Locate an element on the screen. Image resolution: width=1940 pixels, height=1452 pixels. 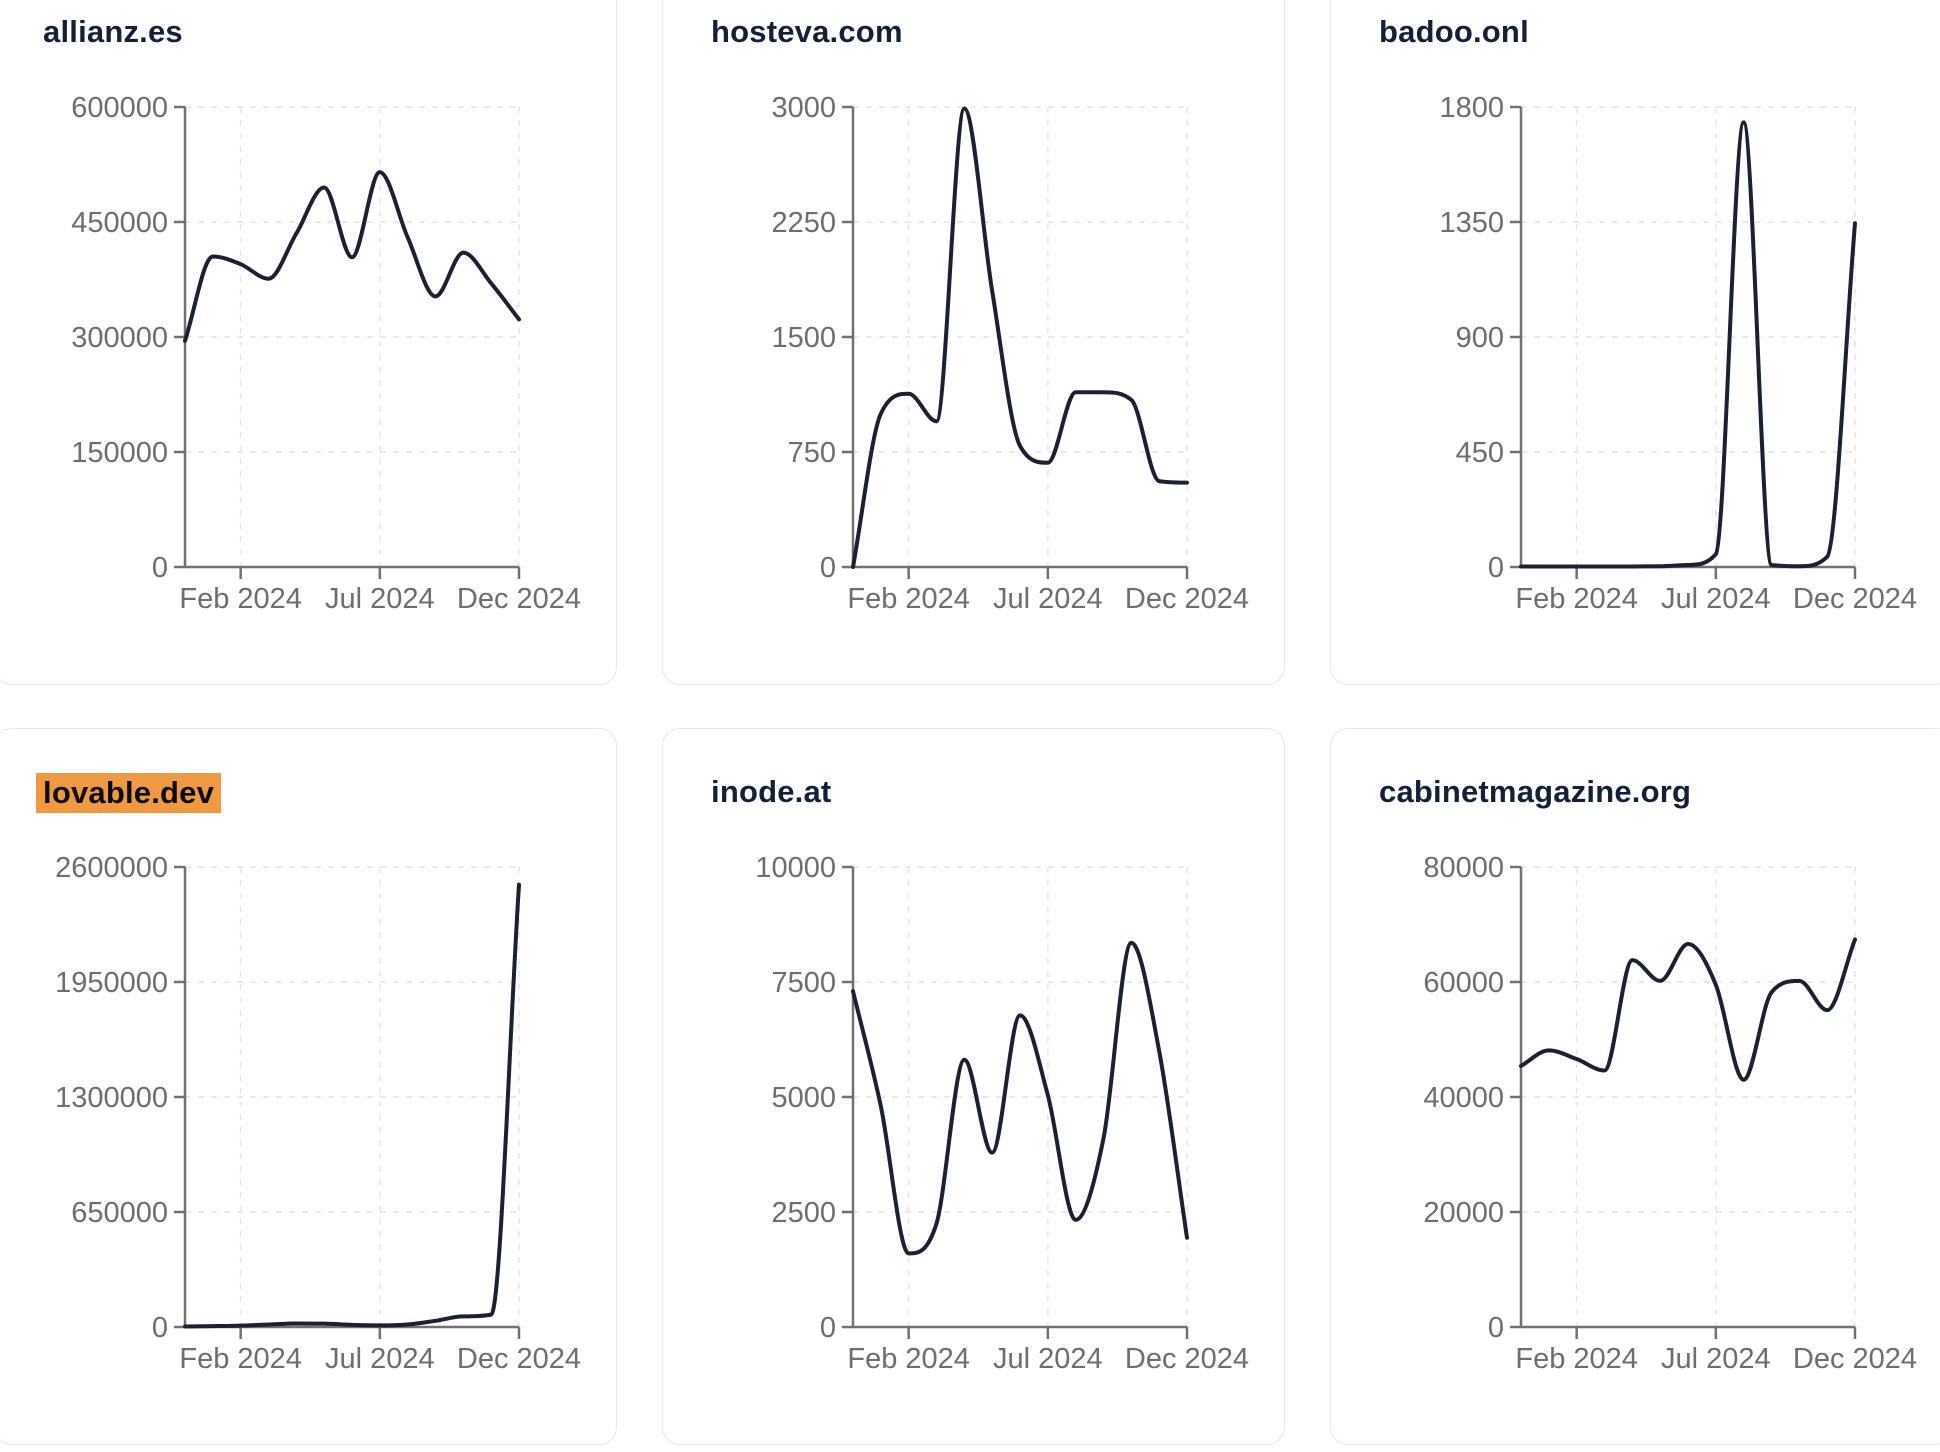
y-tick-label: 7500 is located at coordinates (803, 983).